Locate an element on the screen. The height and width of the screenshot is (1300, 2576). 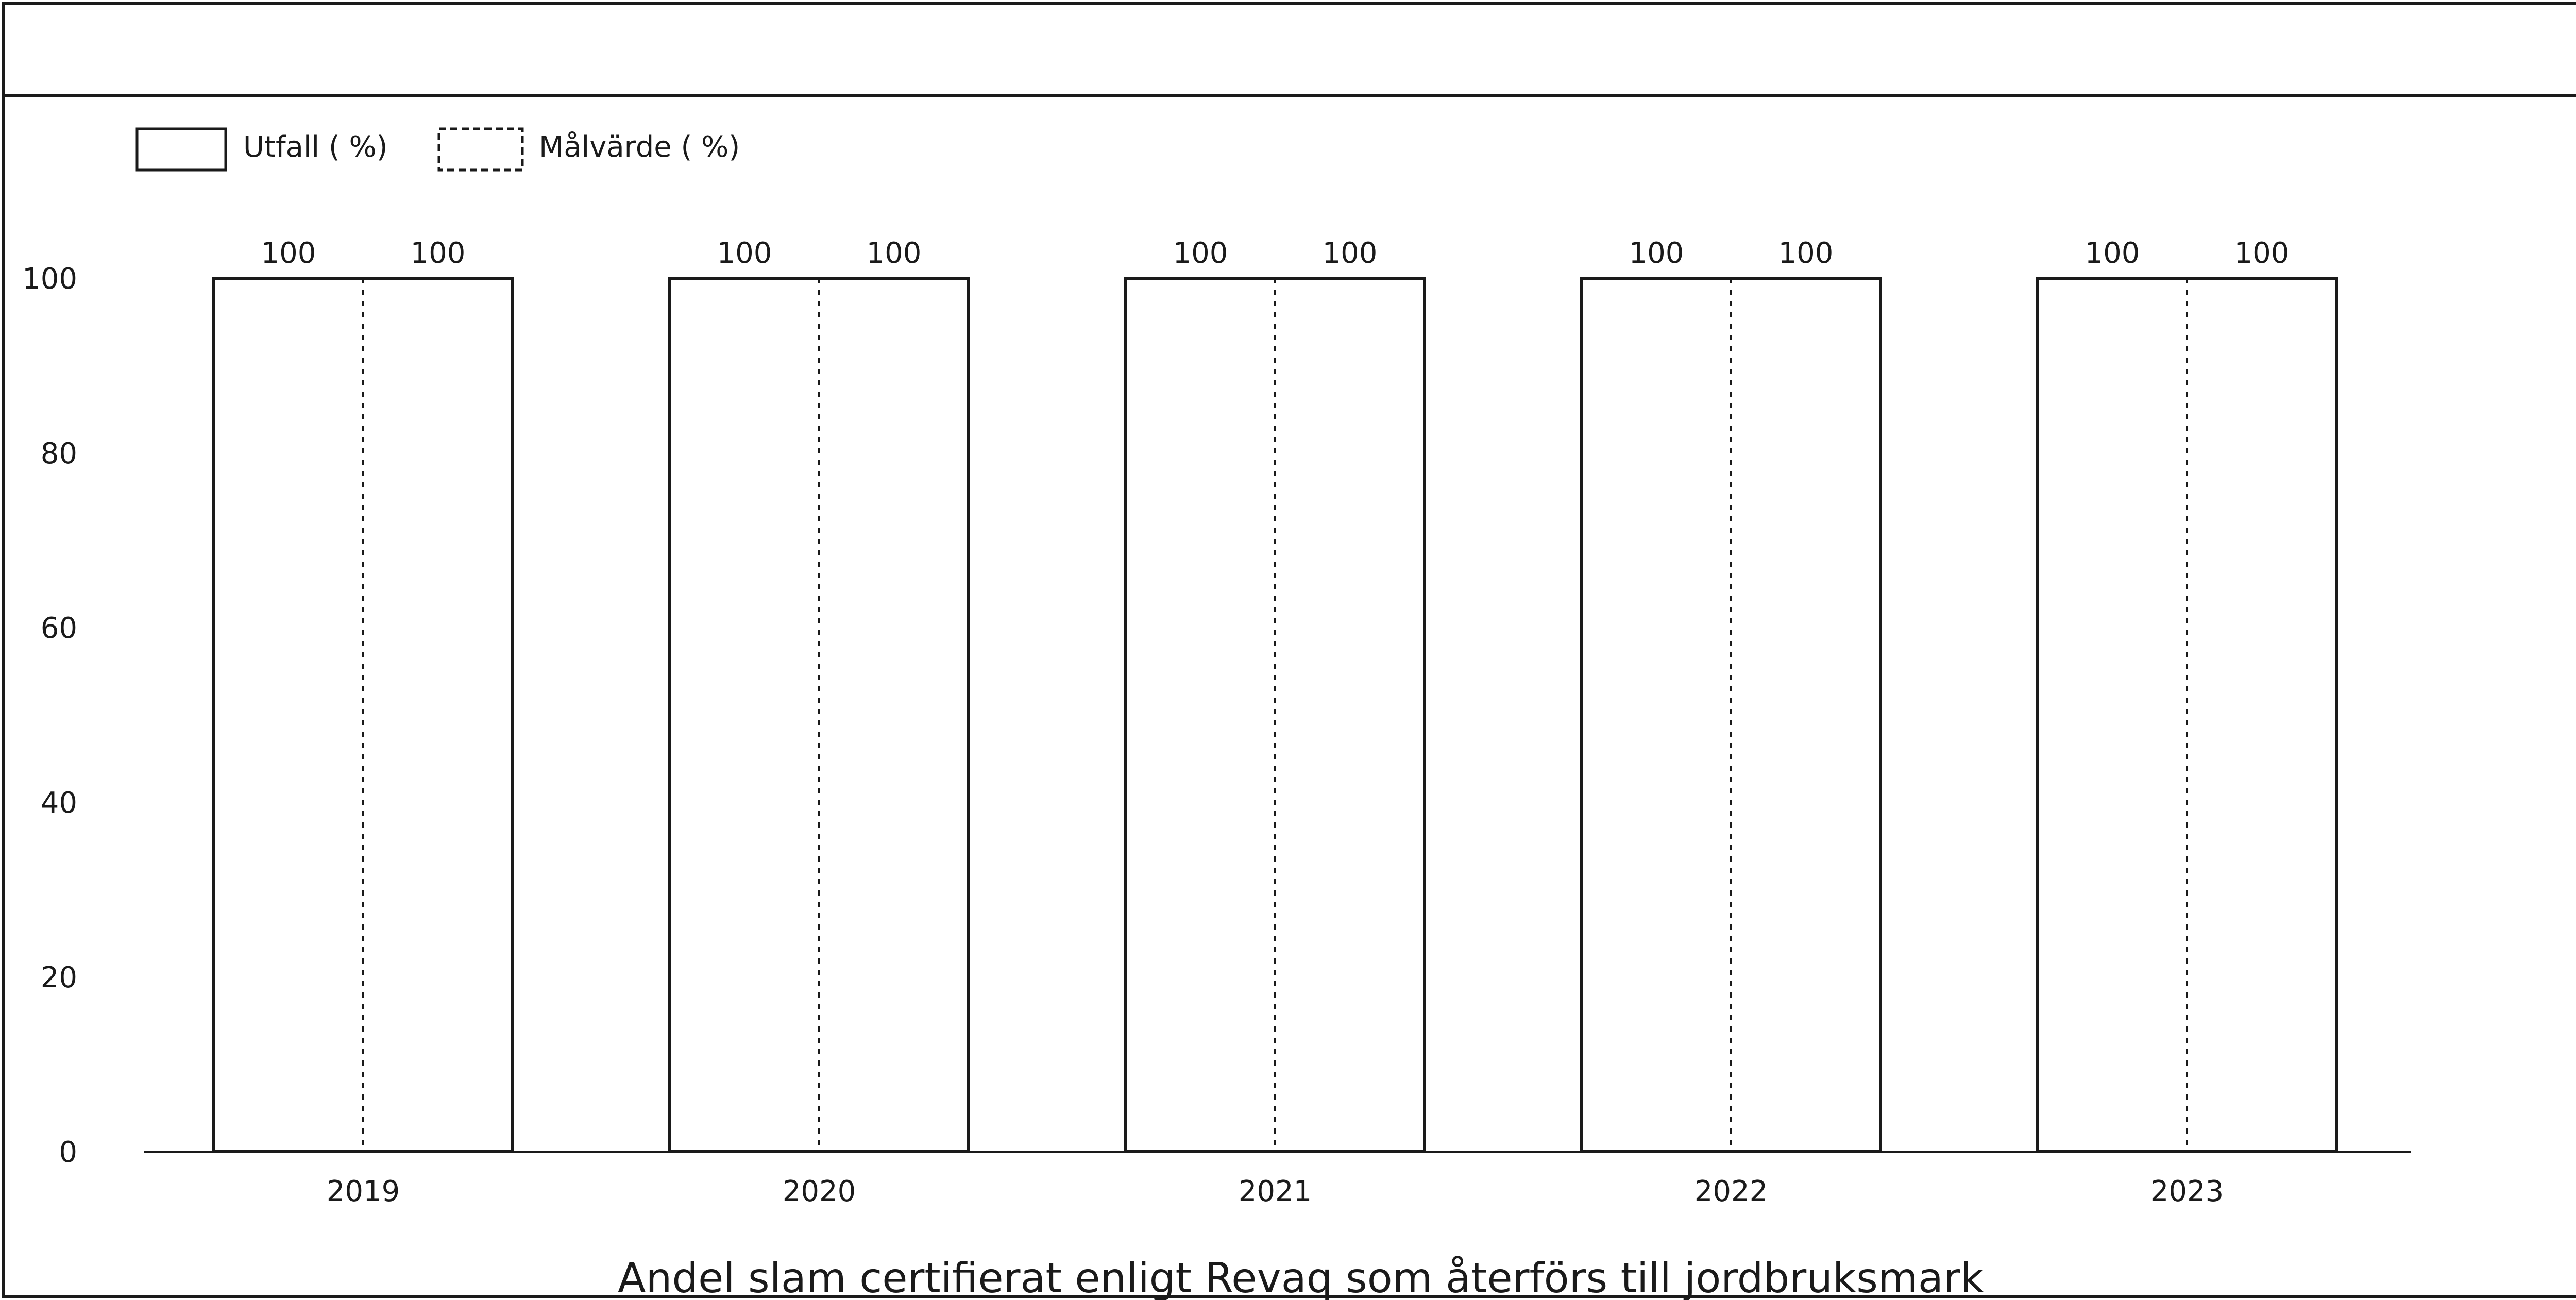
bar-utfall-2019 is located at coordinates (288, 715).